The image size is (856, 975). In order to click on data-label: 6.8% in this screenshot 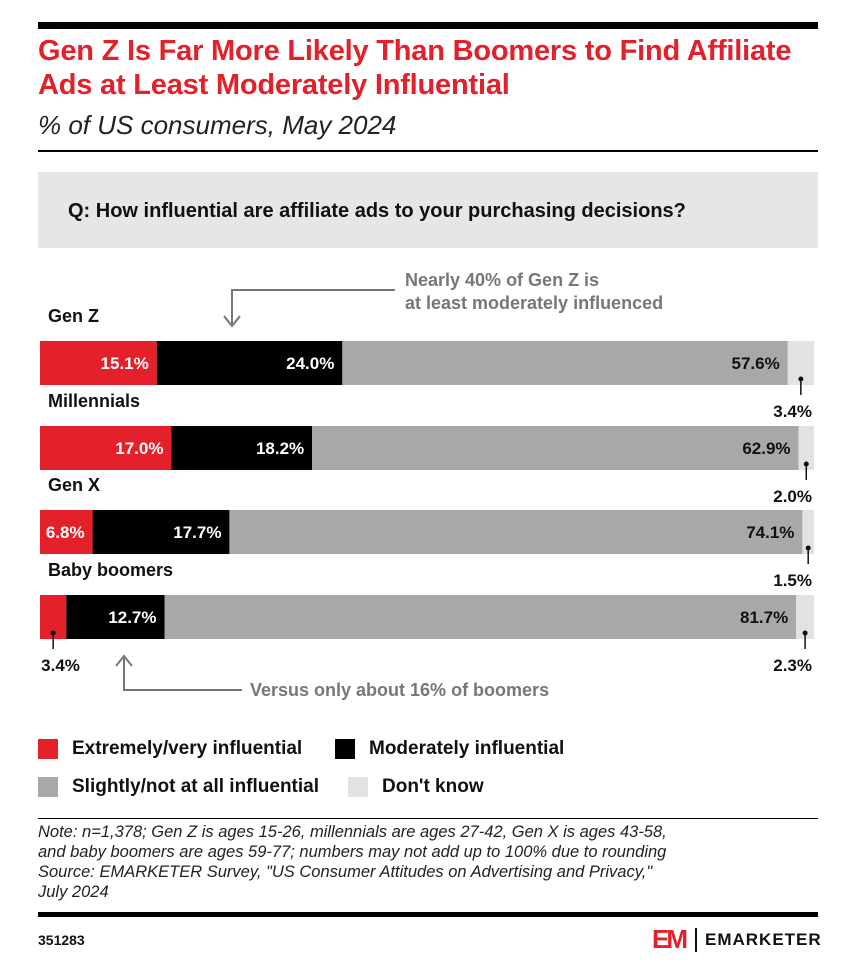, I will do `click(65, 532)`.